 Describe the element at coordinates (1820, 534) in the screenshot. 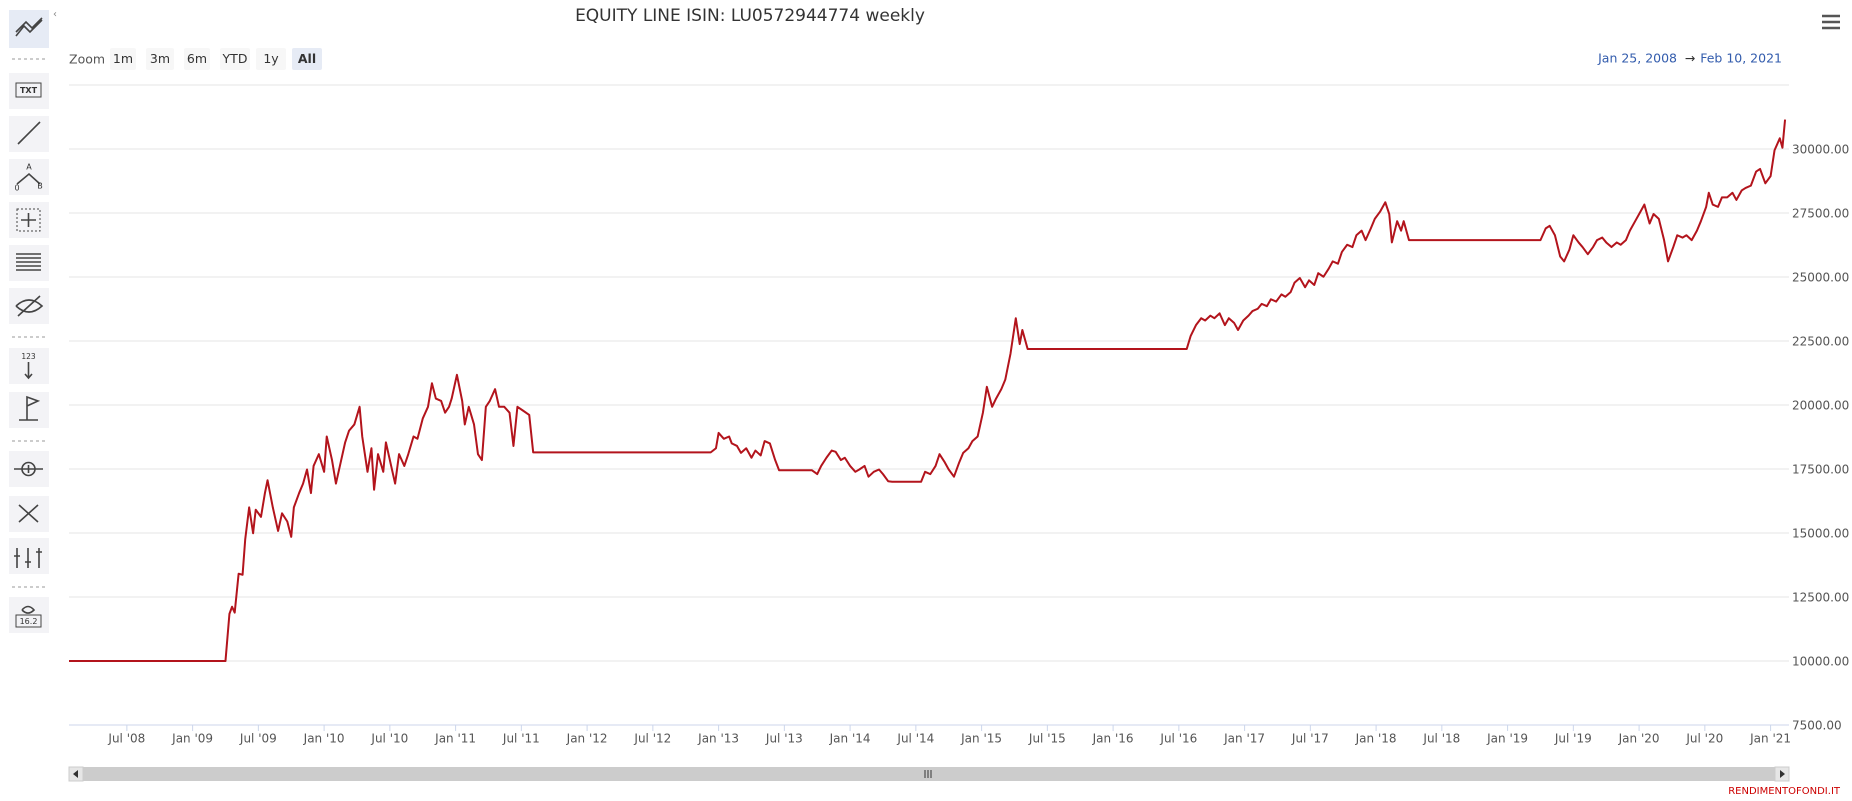

I see `y-tick-label: 15000.00` at that location.